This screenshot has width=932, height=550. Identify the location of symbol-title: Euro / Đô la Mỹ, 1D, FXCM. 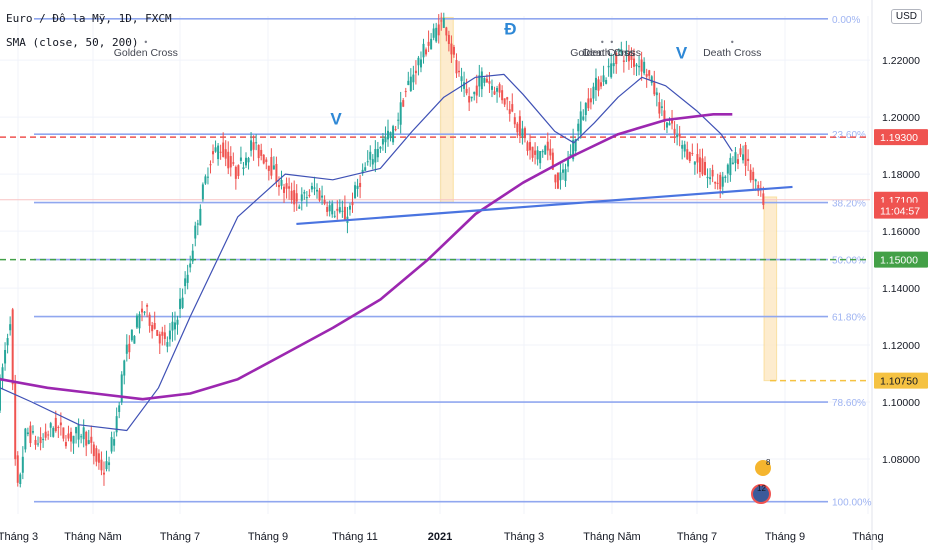
(89, 18).